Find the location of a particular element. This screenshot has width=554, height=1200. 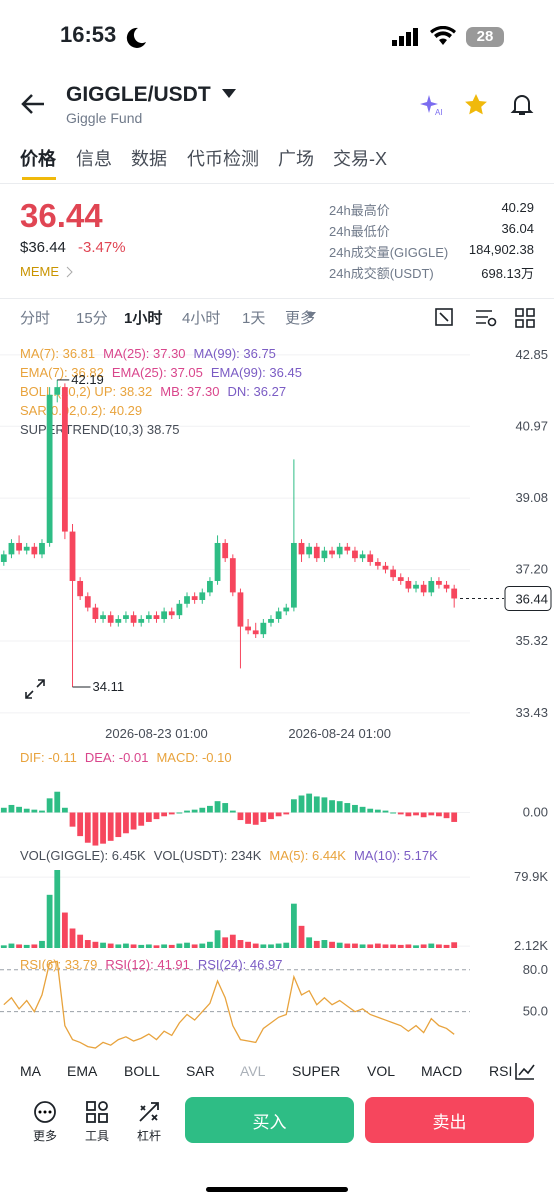

more-label: 更多 is located at coordinates (44, 1136).